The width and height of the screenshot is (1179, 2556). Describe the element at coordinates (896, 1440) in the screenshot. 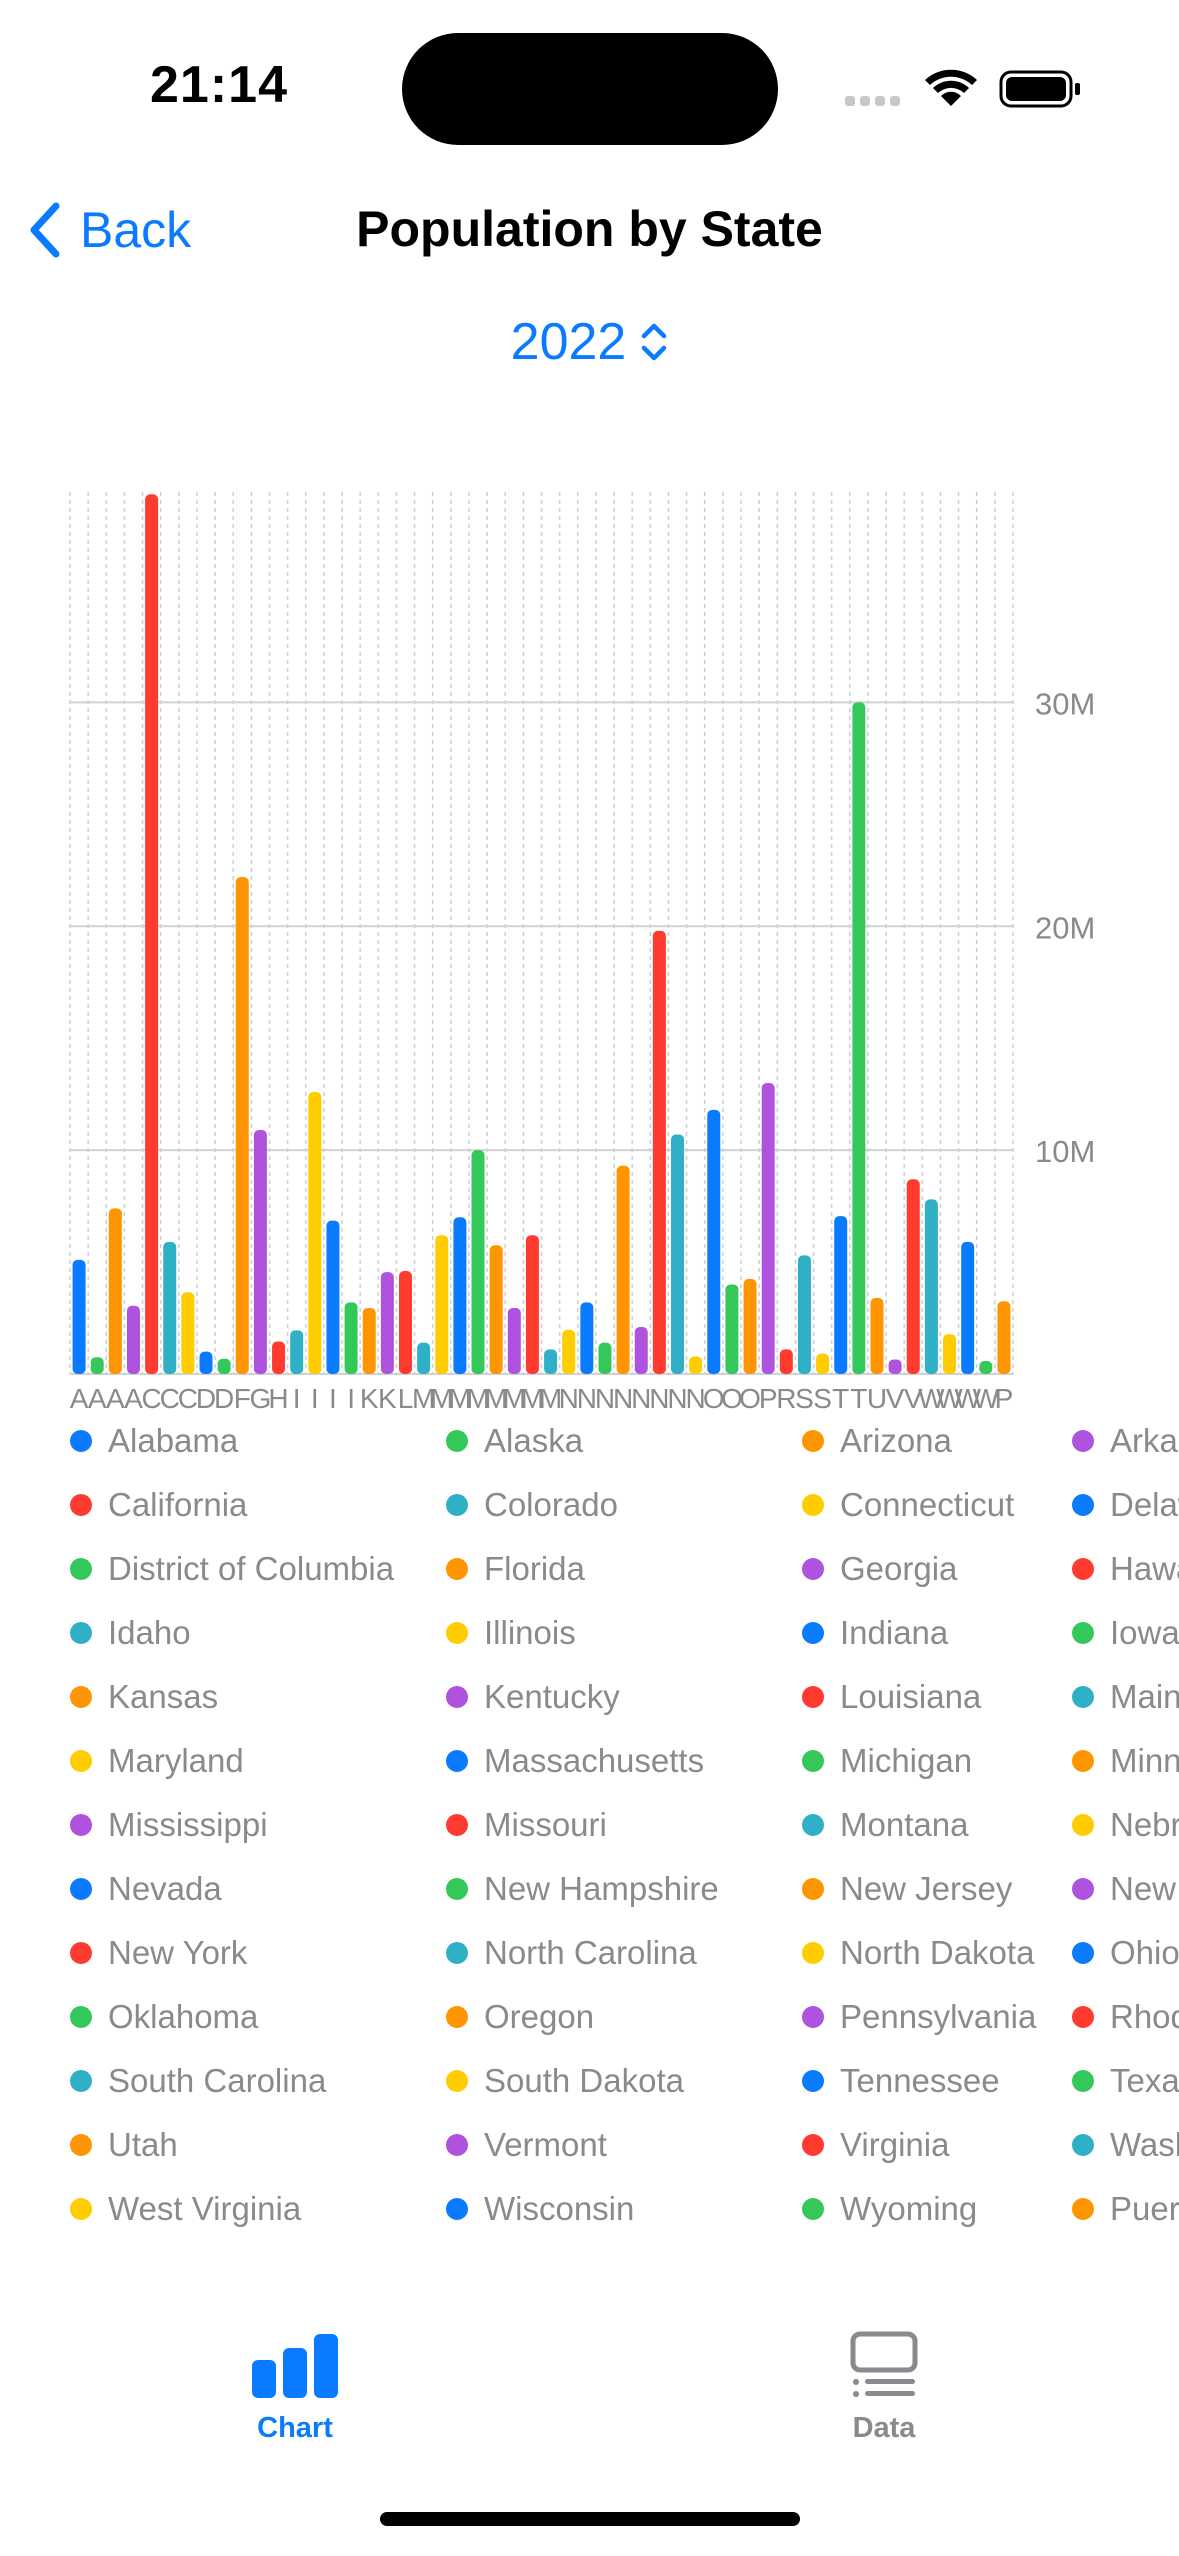

I see `legend-label: Arizona` at that location.